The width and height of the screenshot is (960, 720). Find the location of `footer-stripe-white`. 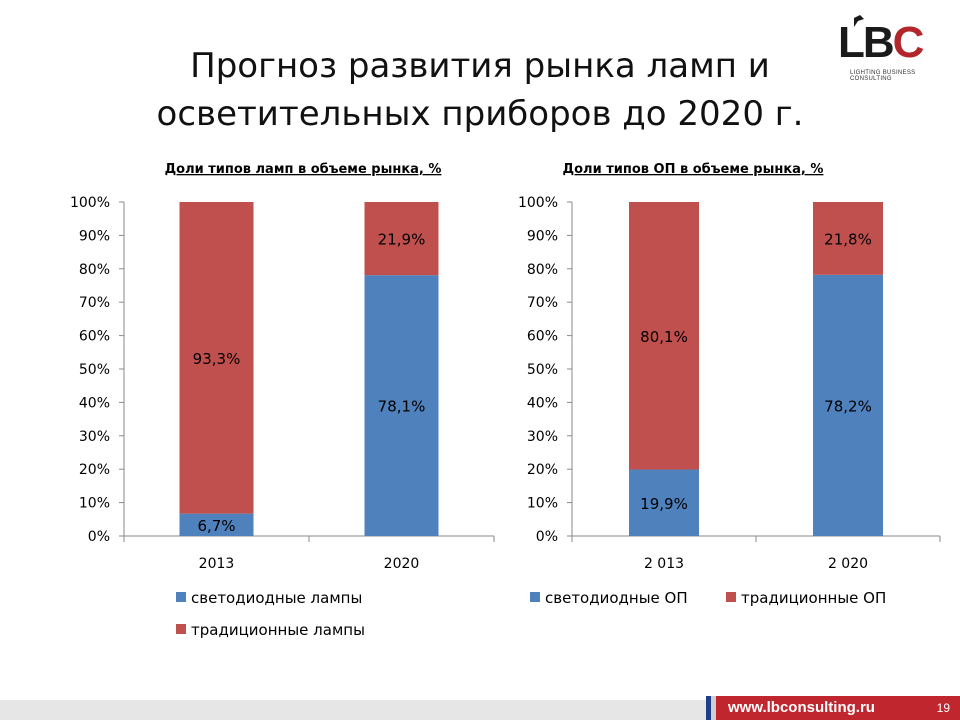

footer-stripe-white is located at coordinates (713, 708).